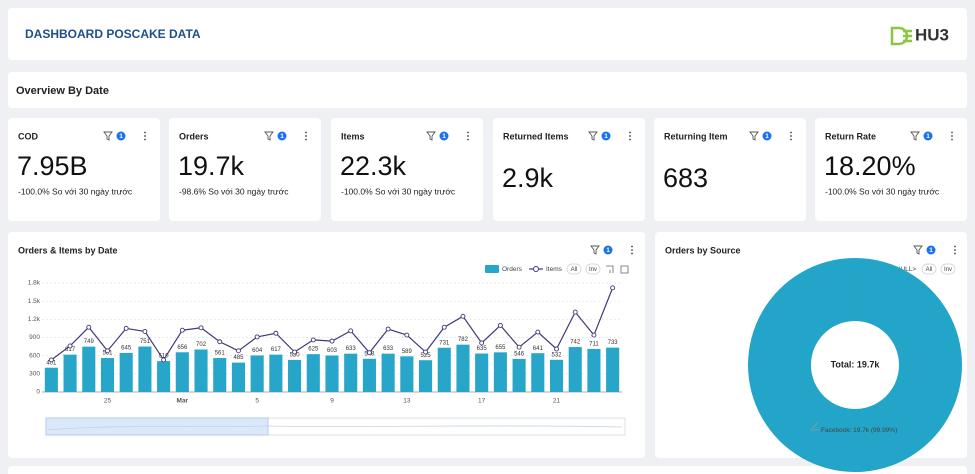 This screenshot has width=975, height=474. Describe the element at coordinates (313, 350) in the screenshot. I see `bar-value-label: 625` at that location.